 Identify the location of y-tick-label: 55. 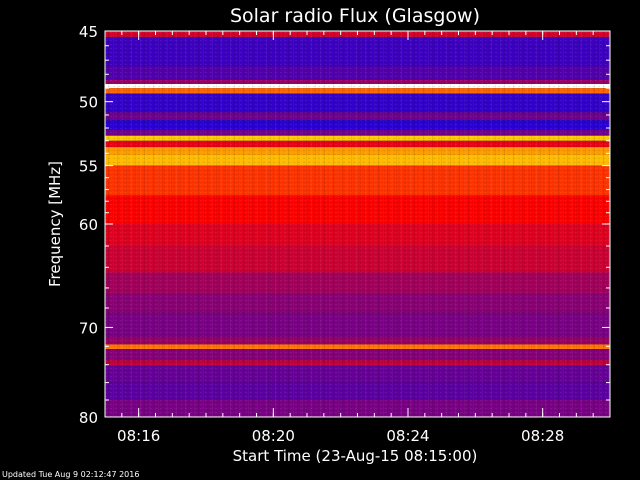
(88, 167).